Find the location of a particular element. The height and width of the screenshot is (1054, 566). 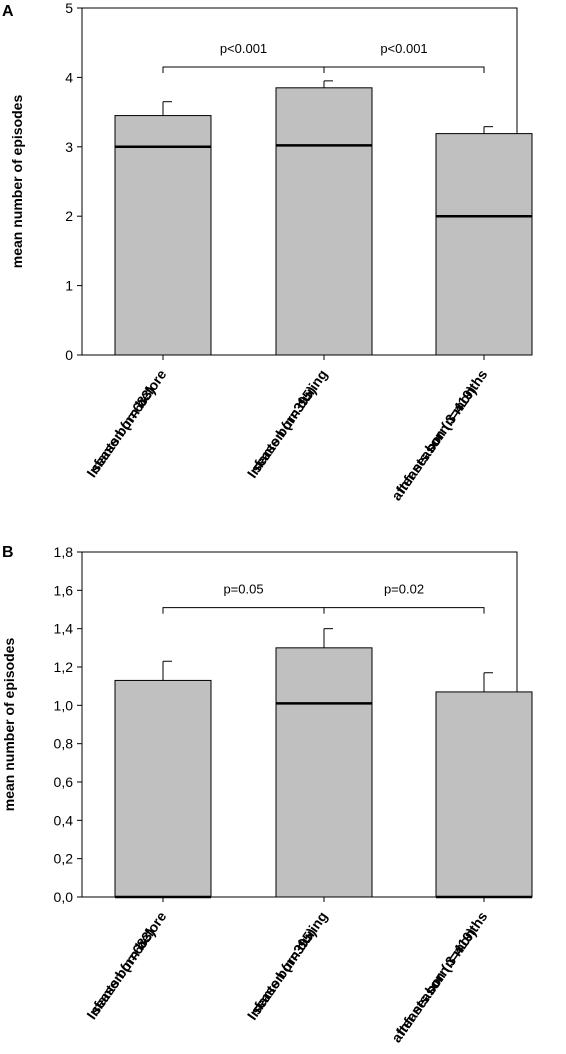

y-tick-label: 1,0 is located at coordinates (64, 705).